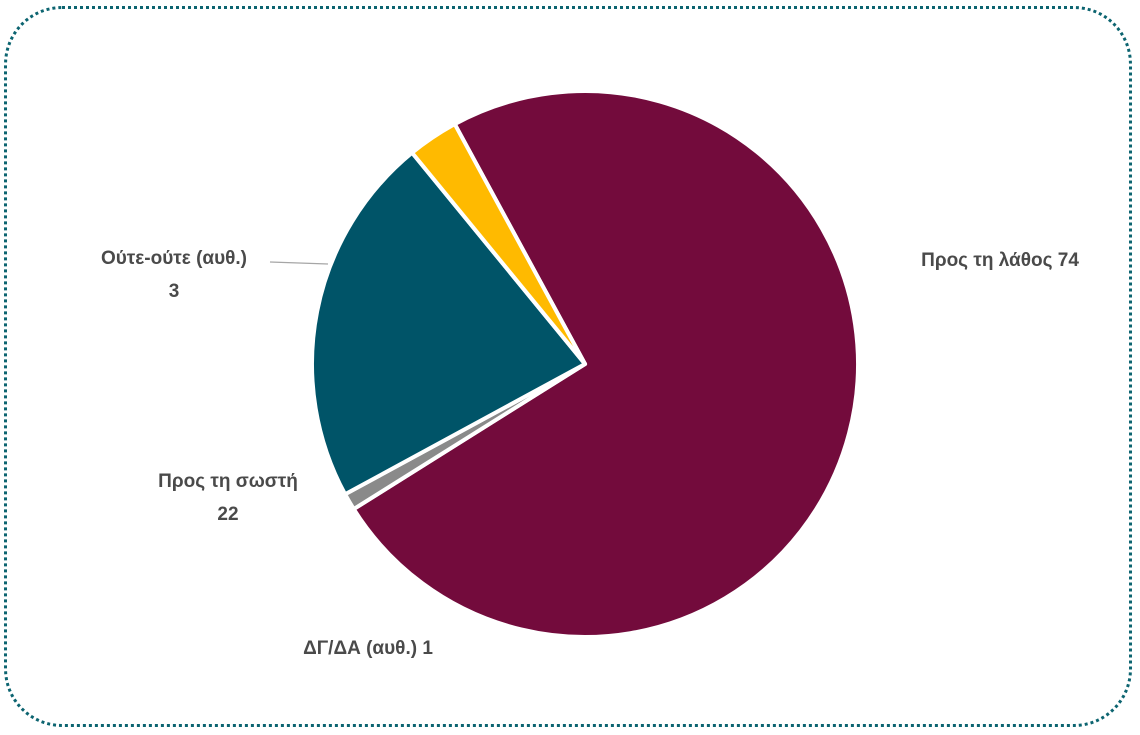  I want to click on data-label-oute-name: Ούτε-ούτε (αυθ.), so click(174, 258).